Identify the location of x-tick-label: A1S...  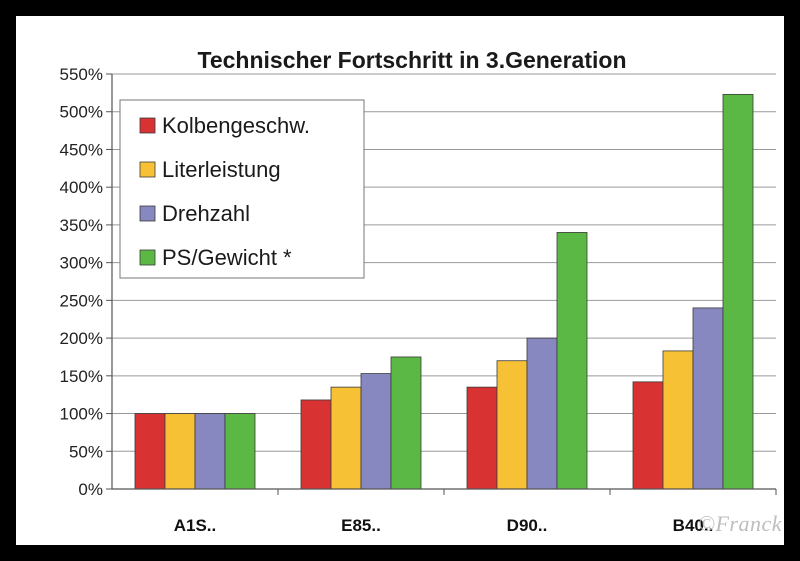
(195, 525).